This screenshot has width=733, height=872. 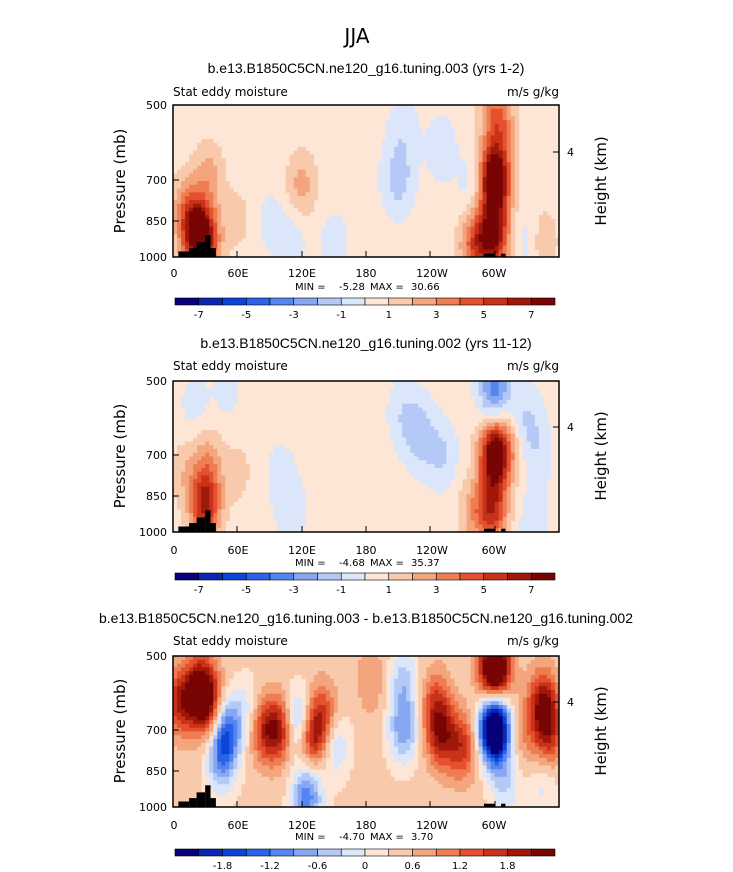 What do you see at coordinates (153, 257) in the screenshot?
I see `panel-1-ytick-1000: 1000` at bounding box center [153, 257].